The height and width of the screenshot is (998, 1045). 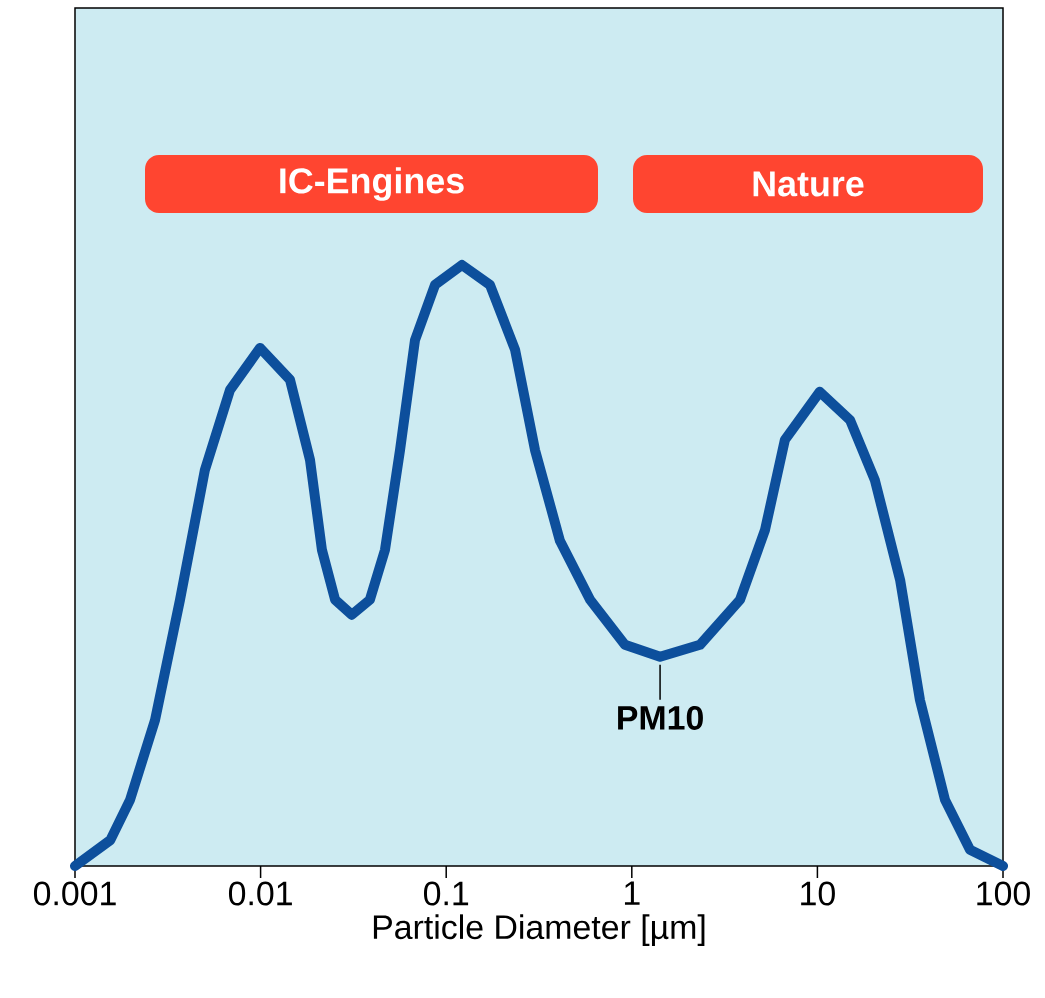 What do you see at coordinates (260, 893) in the screenshot?
I see `x-tick-label: 0.01` at bounding box center [260, 893].